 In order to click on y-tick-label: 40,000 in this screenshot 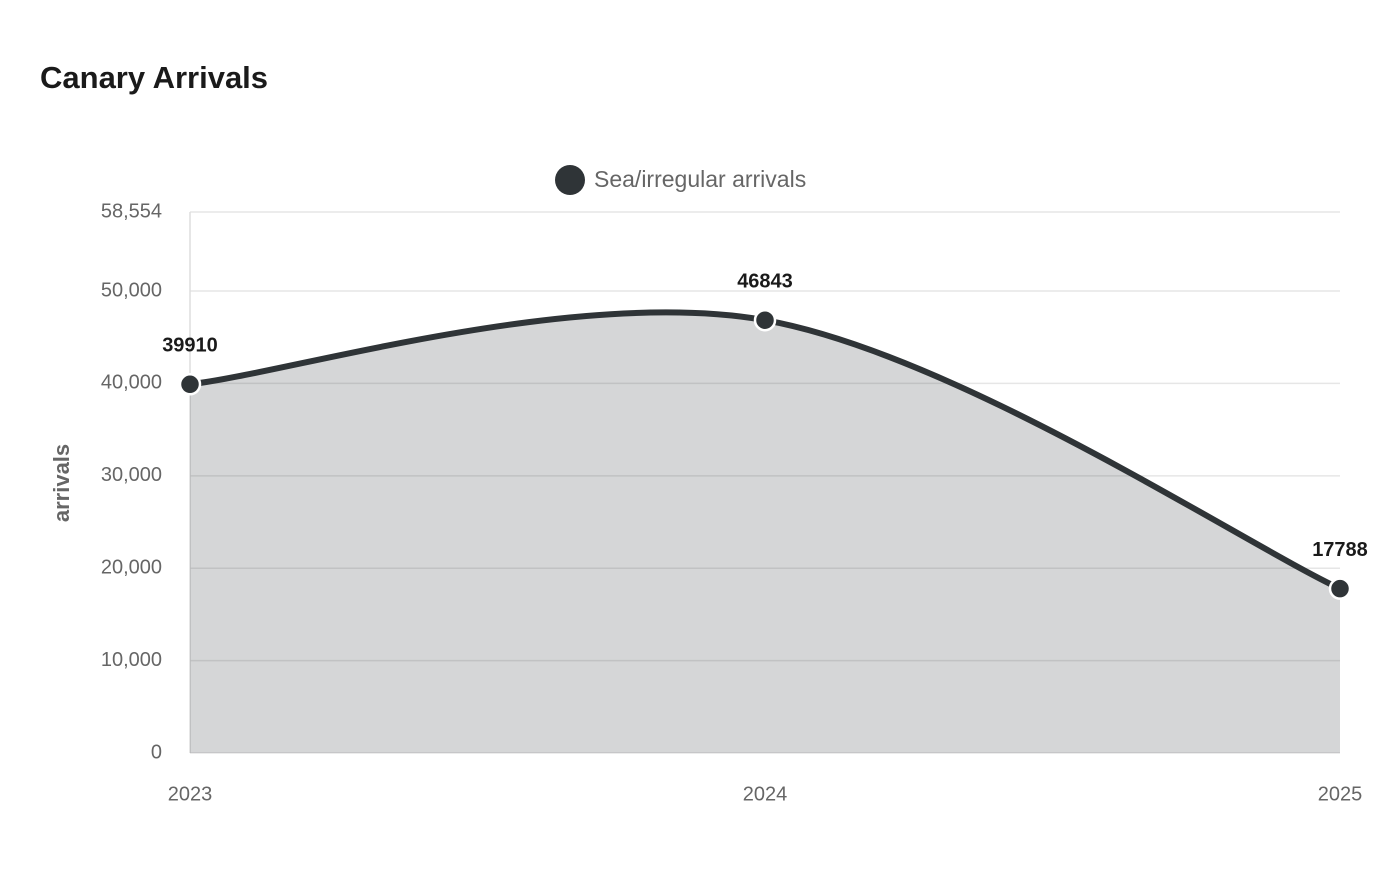, I will do `click(131, 383)`.